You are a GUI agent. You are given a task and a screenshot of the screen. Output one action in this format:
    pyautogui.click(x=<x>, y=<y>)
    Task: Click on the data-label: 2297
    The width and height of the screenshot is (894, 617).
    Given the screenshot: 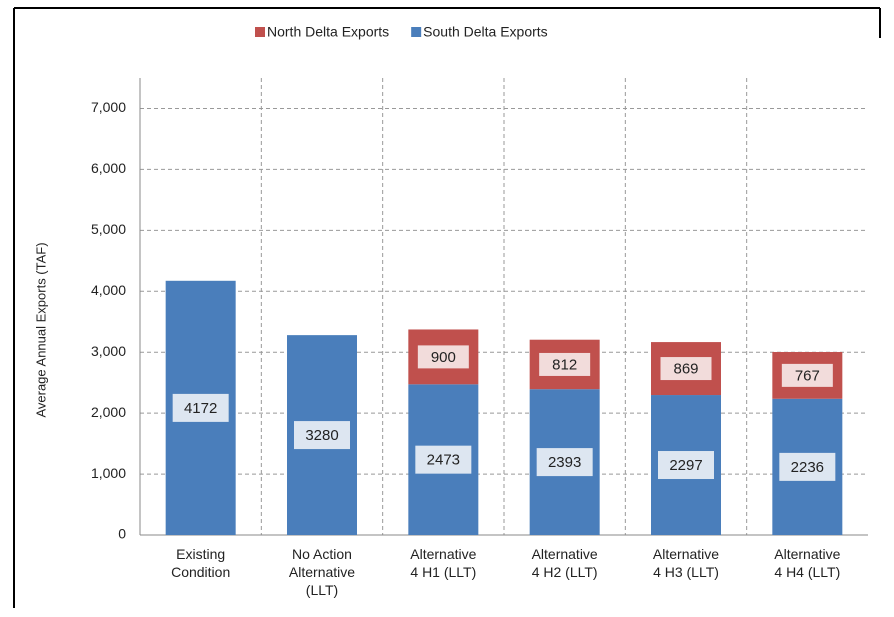 What is the action you would take?
    pyautogui.click(x=685, y=465)
    